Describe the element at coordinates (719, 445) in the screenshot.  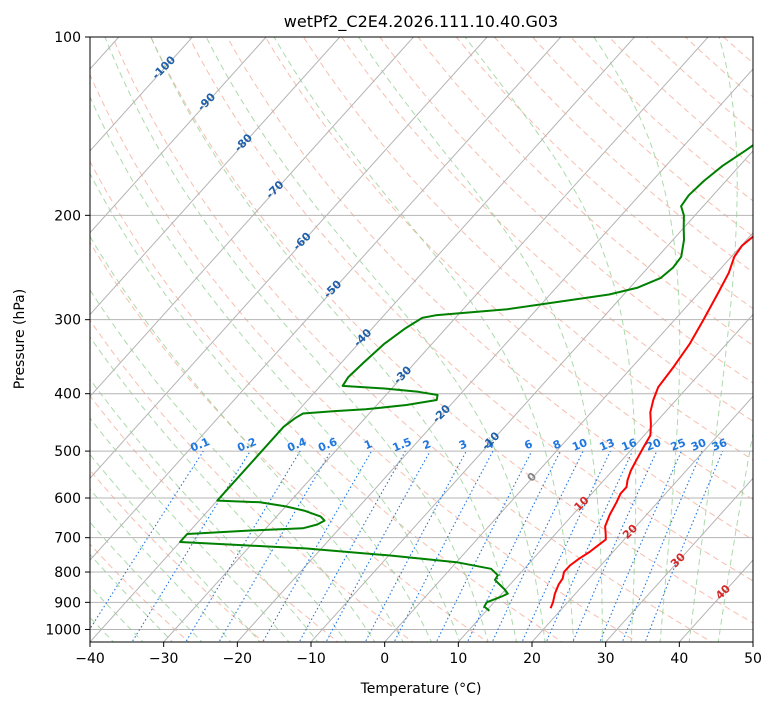
I see `mixing-ratio-label: 36` at that location.